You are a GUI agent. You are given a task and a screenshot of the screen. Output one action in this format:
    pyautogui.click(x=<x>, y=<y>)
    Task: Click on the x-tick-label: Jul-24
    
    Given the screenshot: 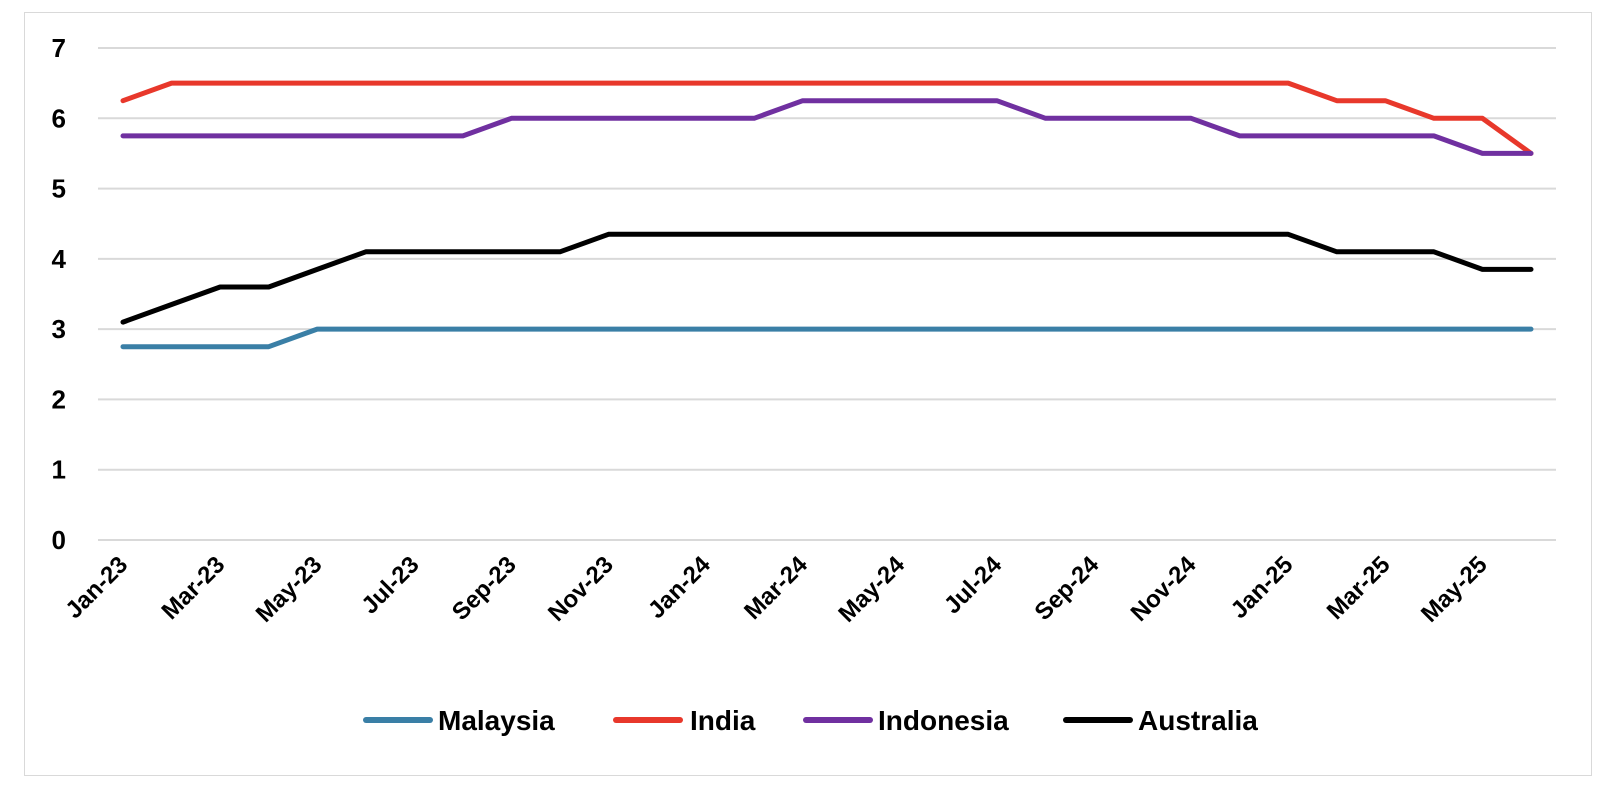 What is the action you would take?
    pyautogui.click(x=973, y=585)
    